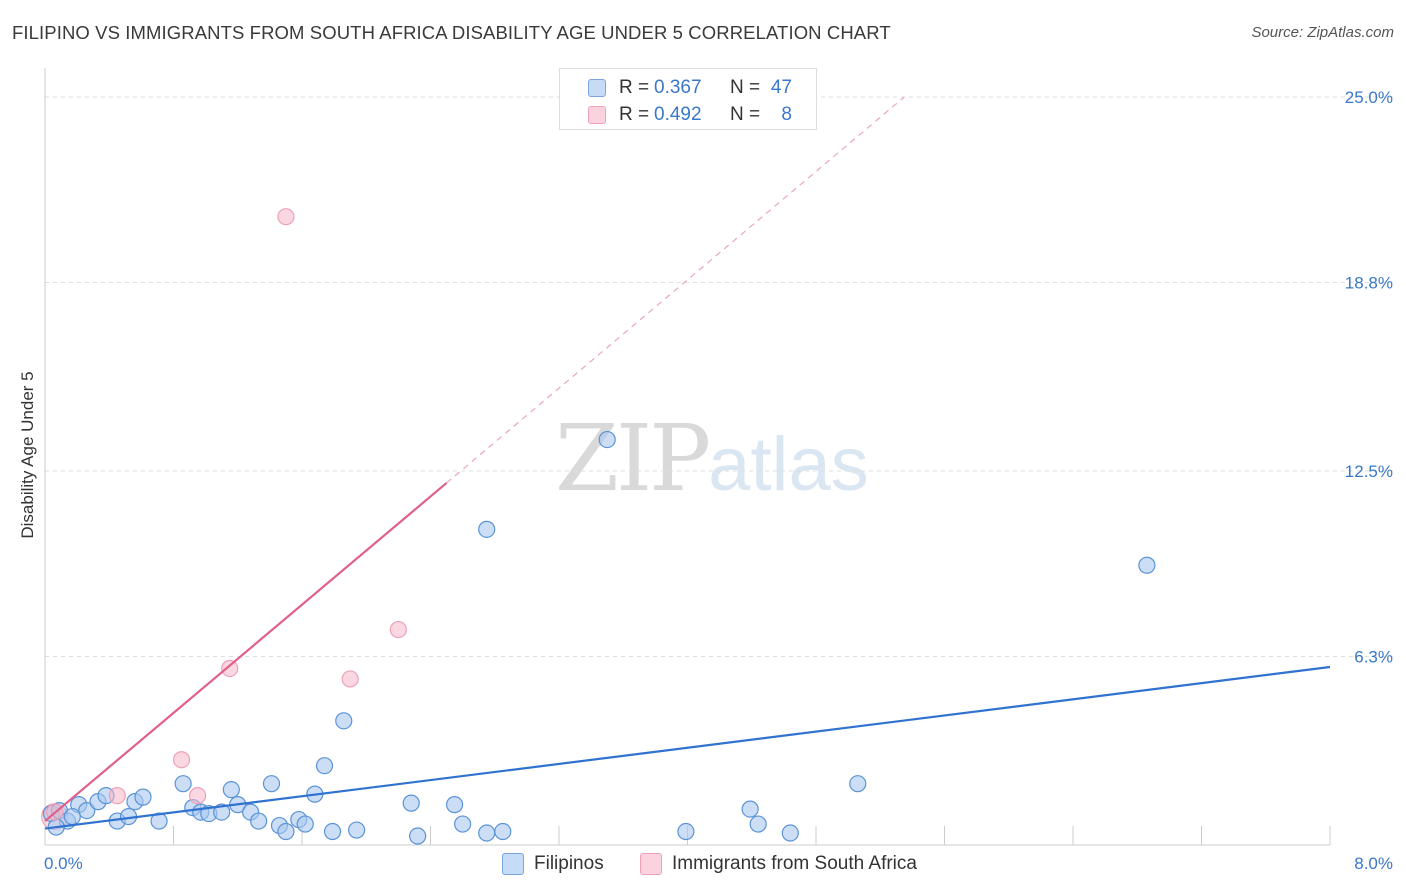 The height and width of the screenshot is (892, 1406). Describe the element at coordinates (1373, 863) in the screenshot. I see `x-tick-label: 8.0%` at that location.